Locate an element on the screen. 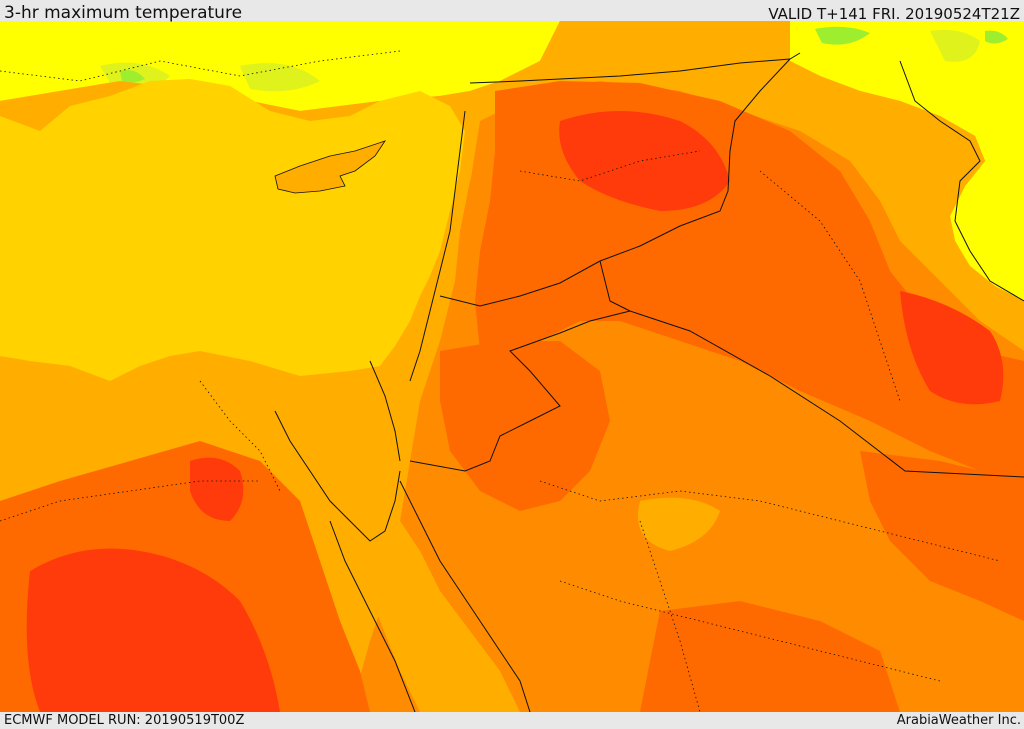  coast-red-sea-east is located at coordinates (465, 596).